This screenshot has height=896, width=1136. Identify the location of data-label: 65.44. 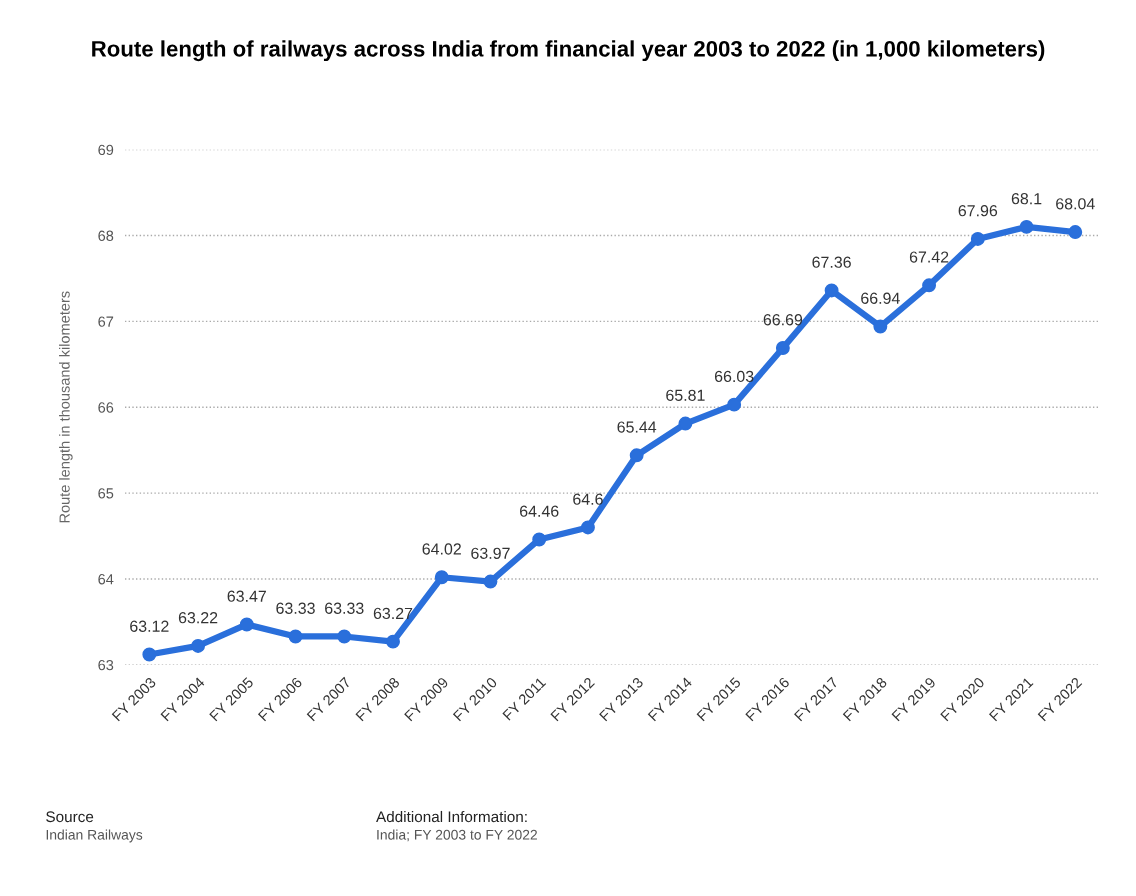
(637, 427).